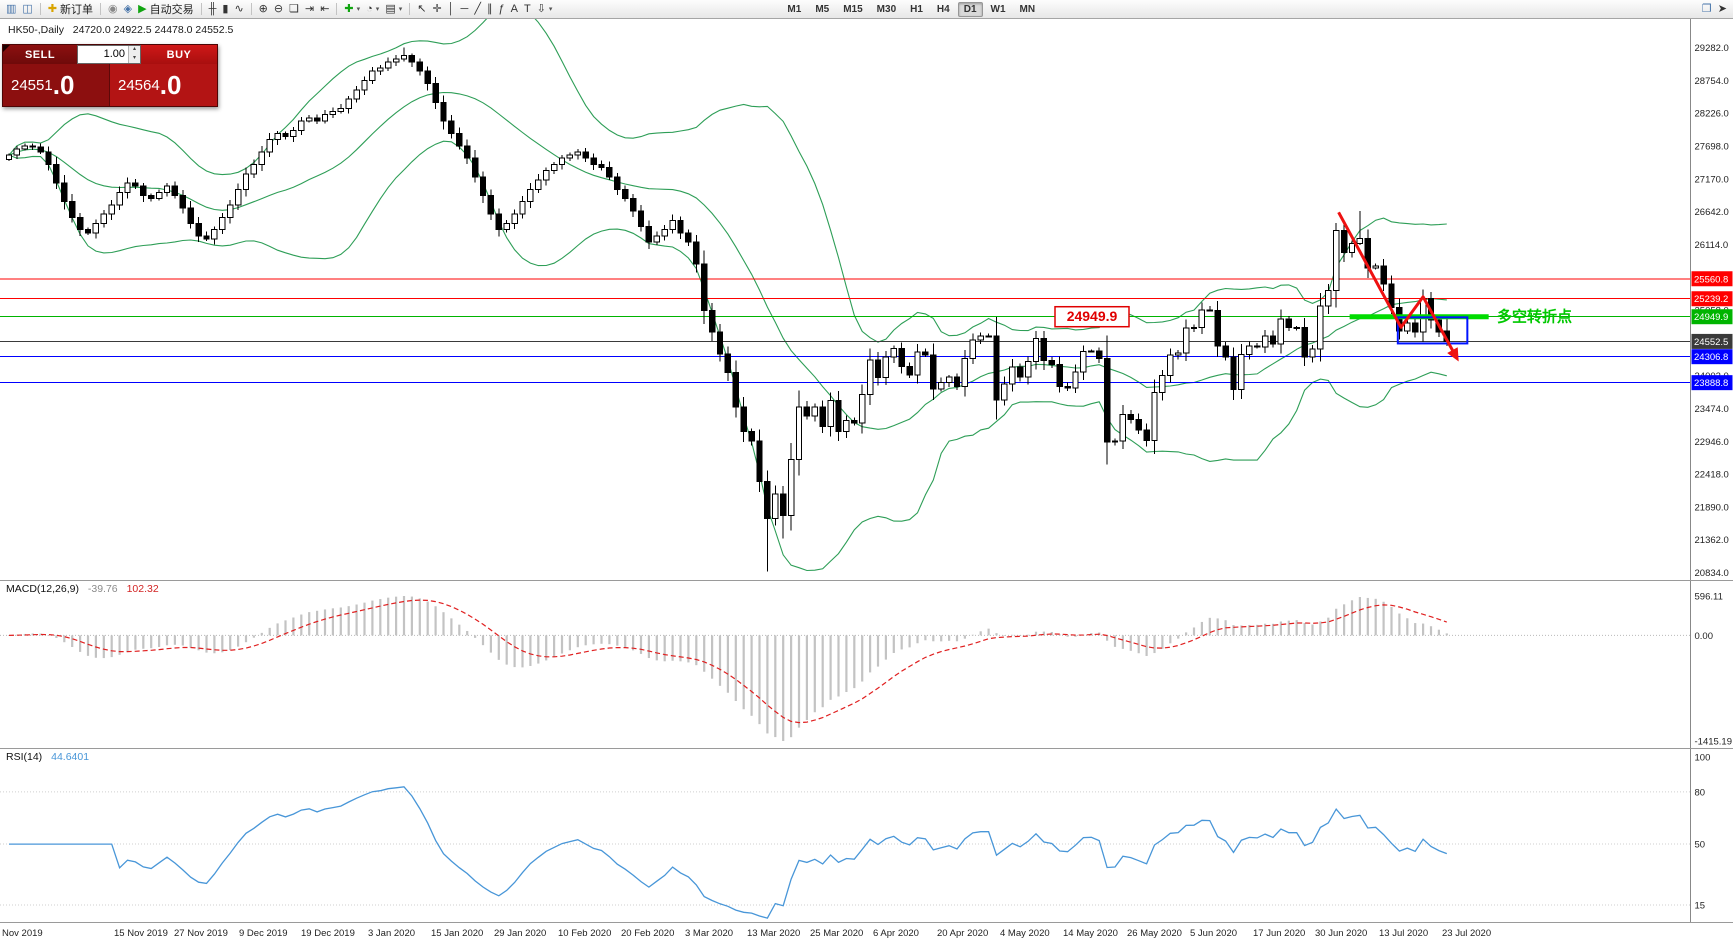  Describe the element at coordinates (1403, 933) in the screenshot. I see `svg-text: 13 Jul 2020` at that location.